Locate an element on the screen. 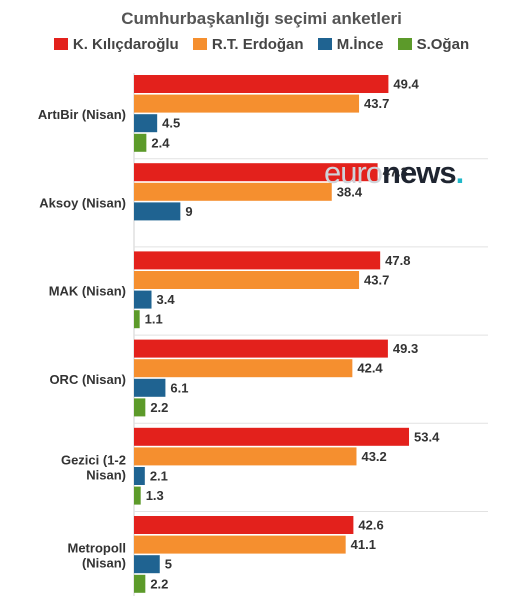  category-label: MAK (Nisan) is located at coordinates (87, 291).